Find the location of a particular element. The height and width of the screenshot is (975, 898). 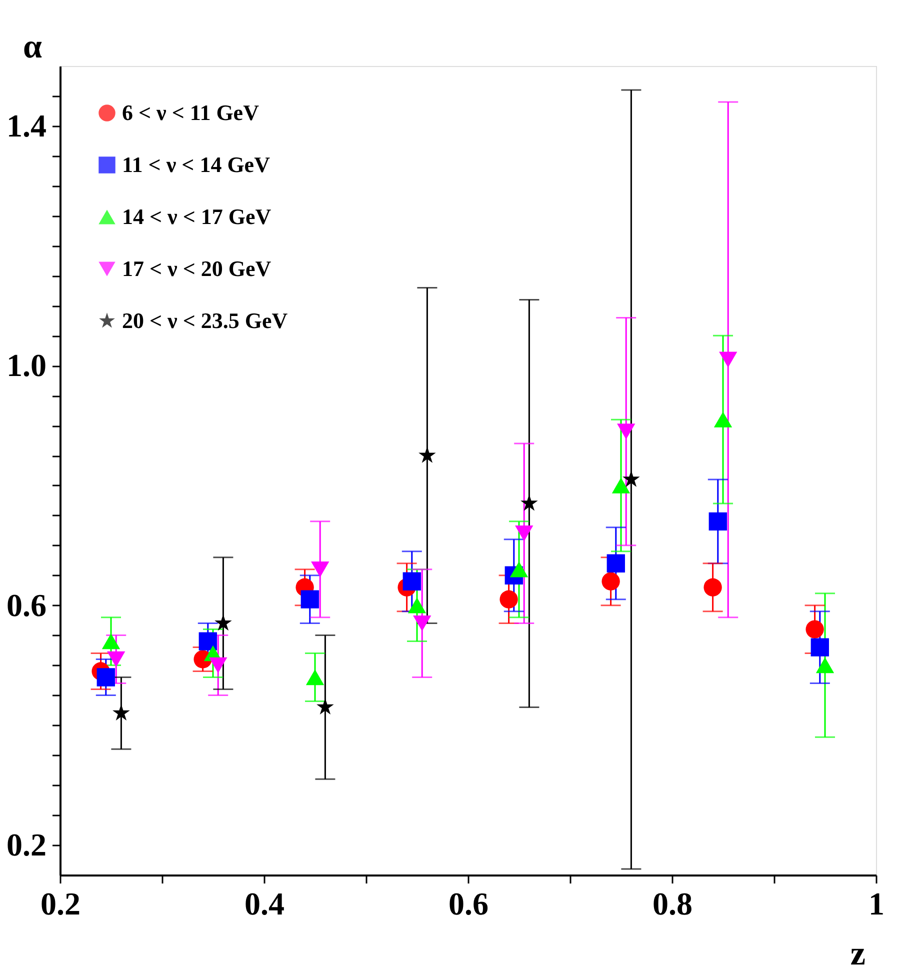

x-tick-label: 0.4 is located at coordinates (264, 904).